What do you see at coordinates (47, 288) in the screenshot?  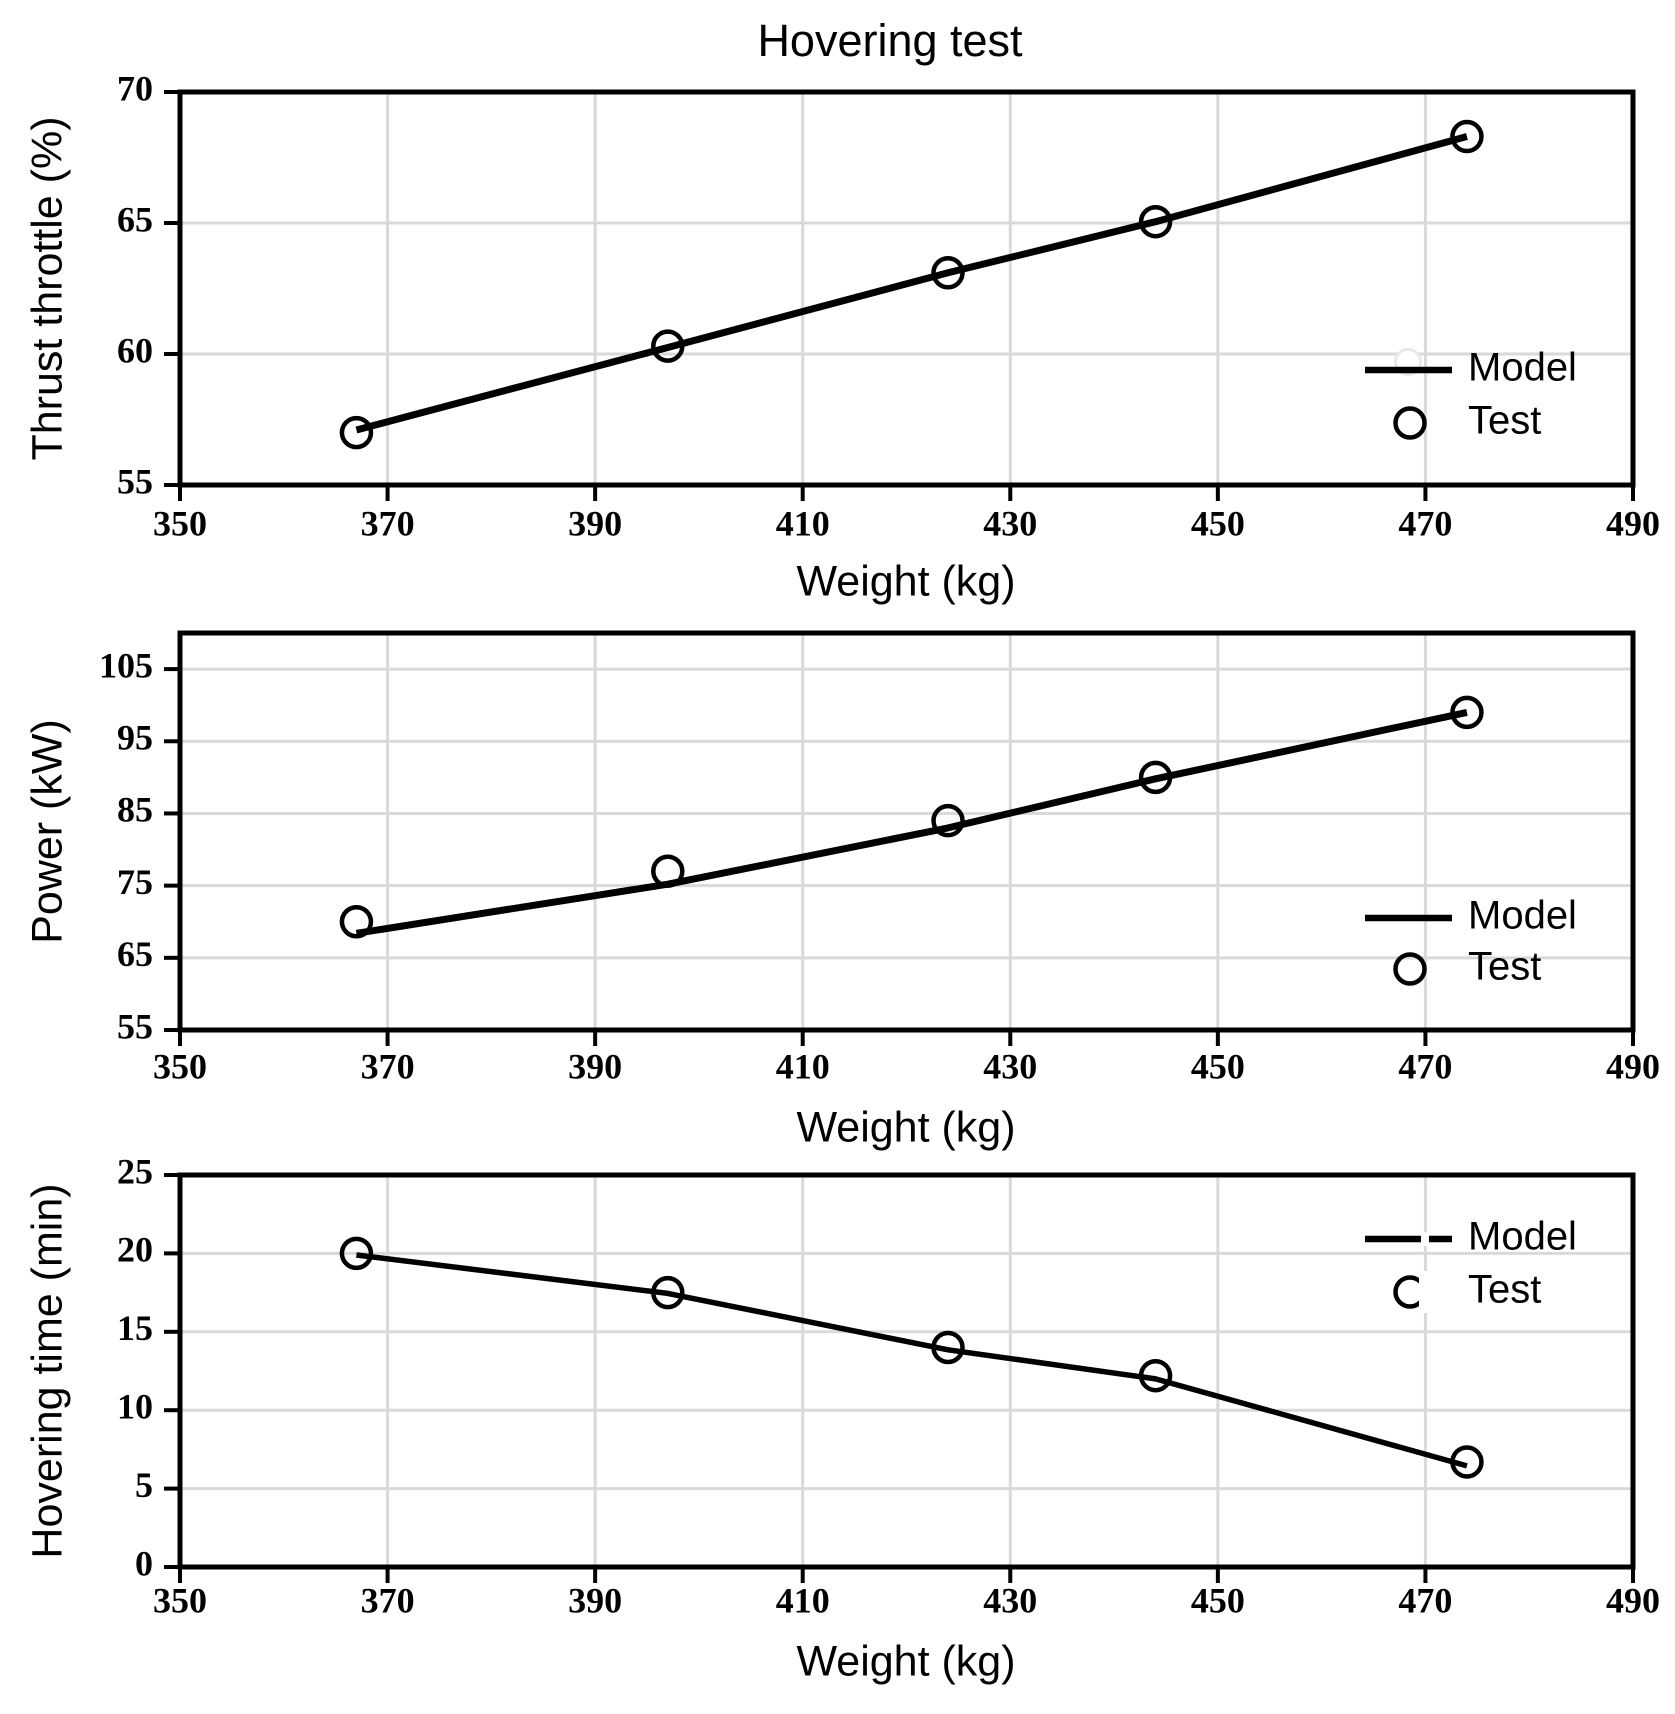 I see `y-axis-title: Thrust throttle (%)` at bounding box center [47, 288].